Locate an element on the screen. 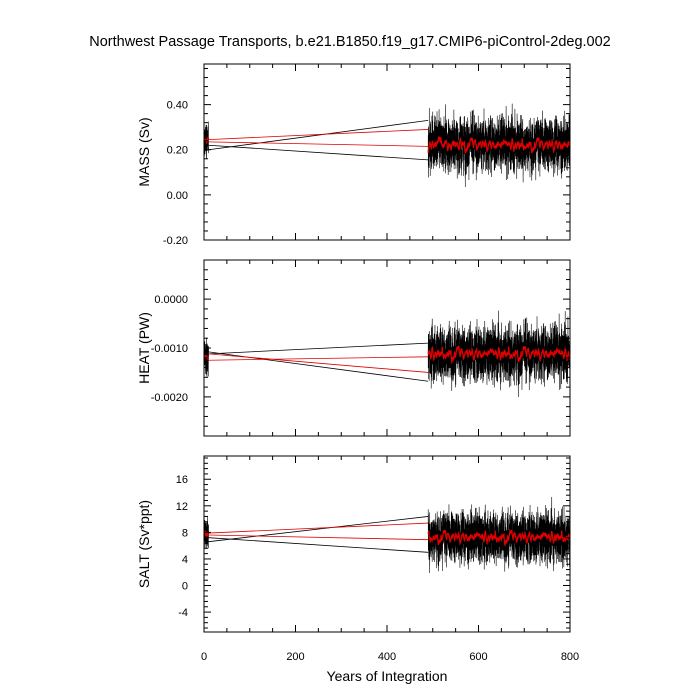 The width and height of the screenshot is (700, 700). y-tick-label: 8 is located at coordinates (185, 533).